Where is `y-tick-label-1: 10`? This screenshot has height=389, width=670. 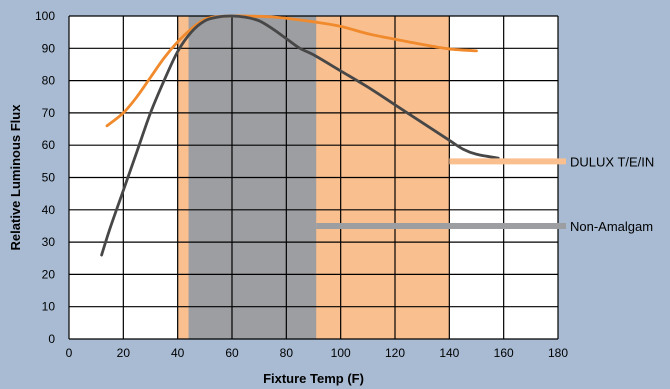
y-tick-label-1: 10 is located at coordinates (49, 307).